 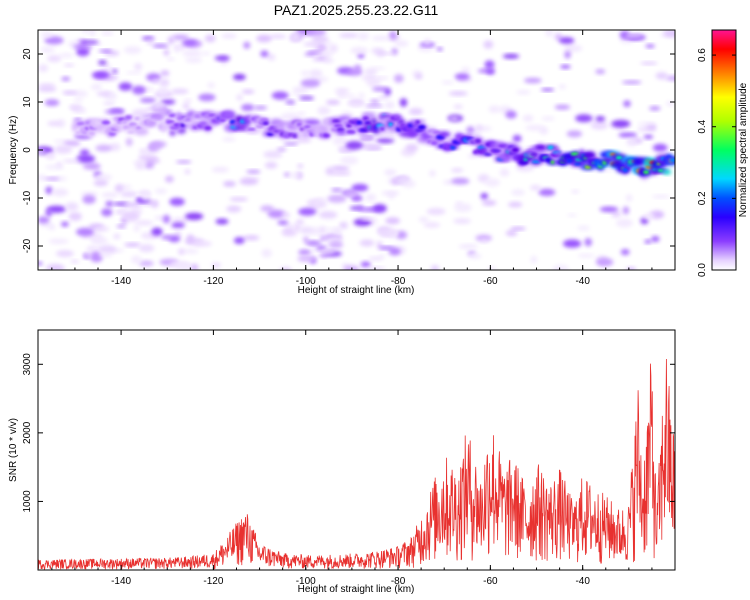 I want to click on spectrogram-y-label: Frequency (Hz), so click(x=13, y=150).